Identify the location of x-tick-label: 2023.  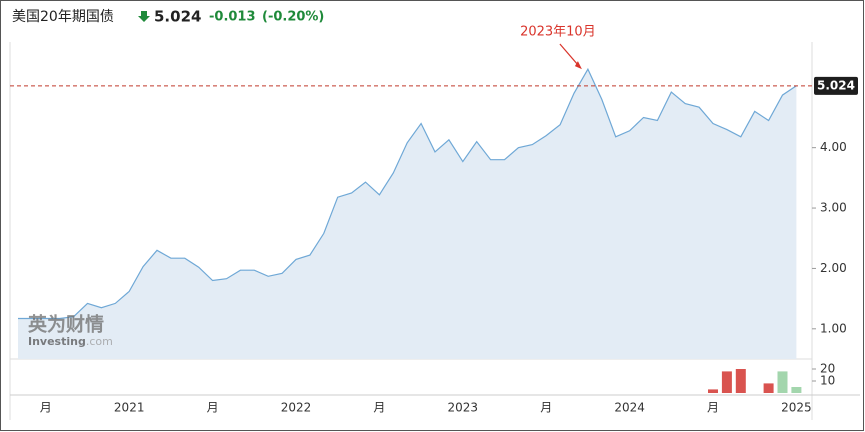
(463, 408).